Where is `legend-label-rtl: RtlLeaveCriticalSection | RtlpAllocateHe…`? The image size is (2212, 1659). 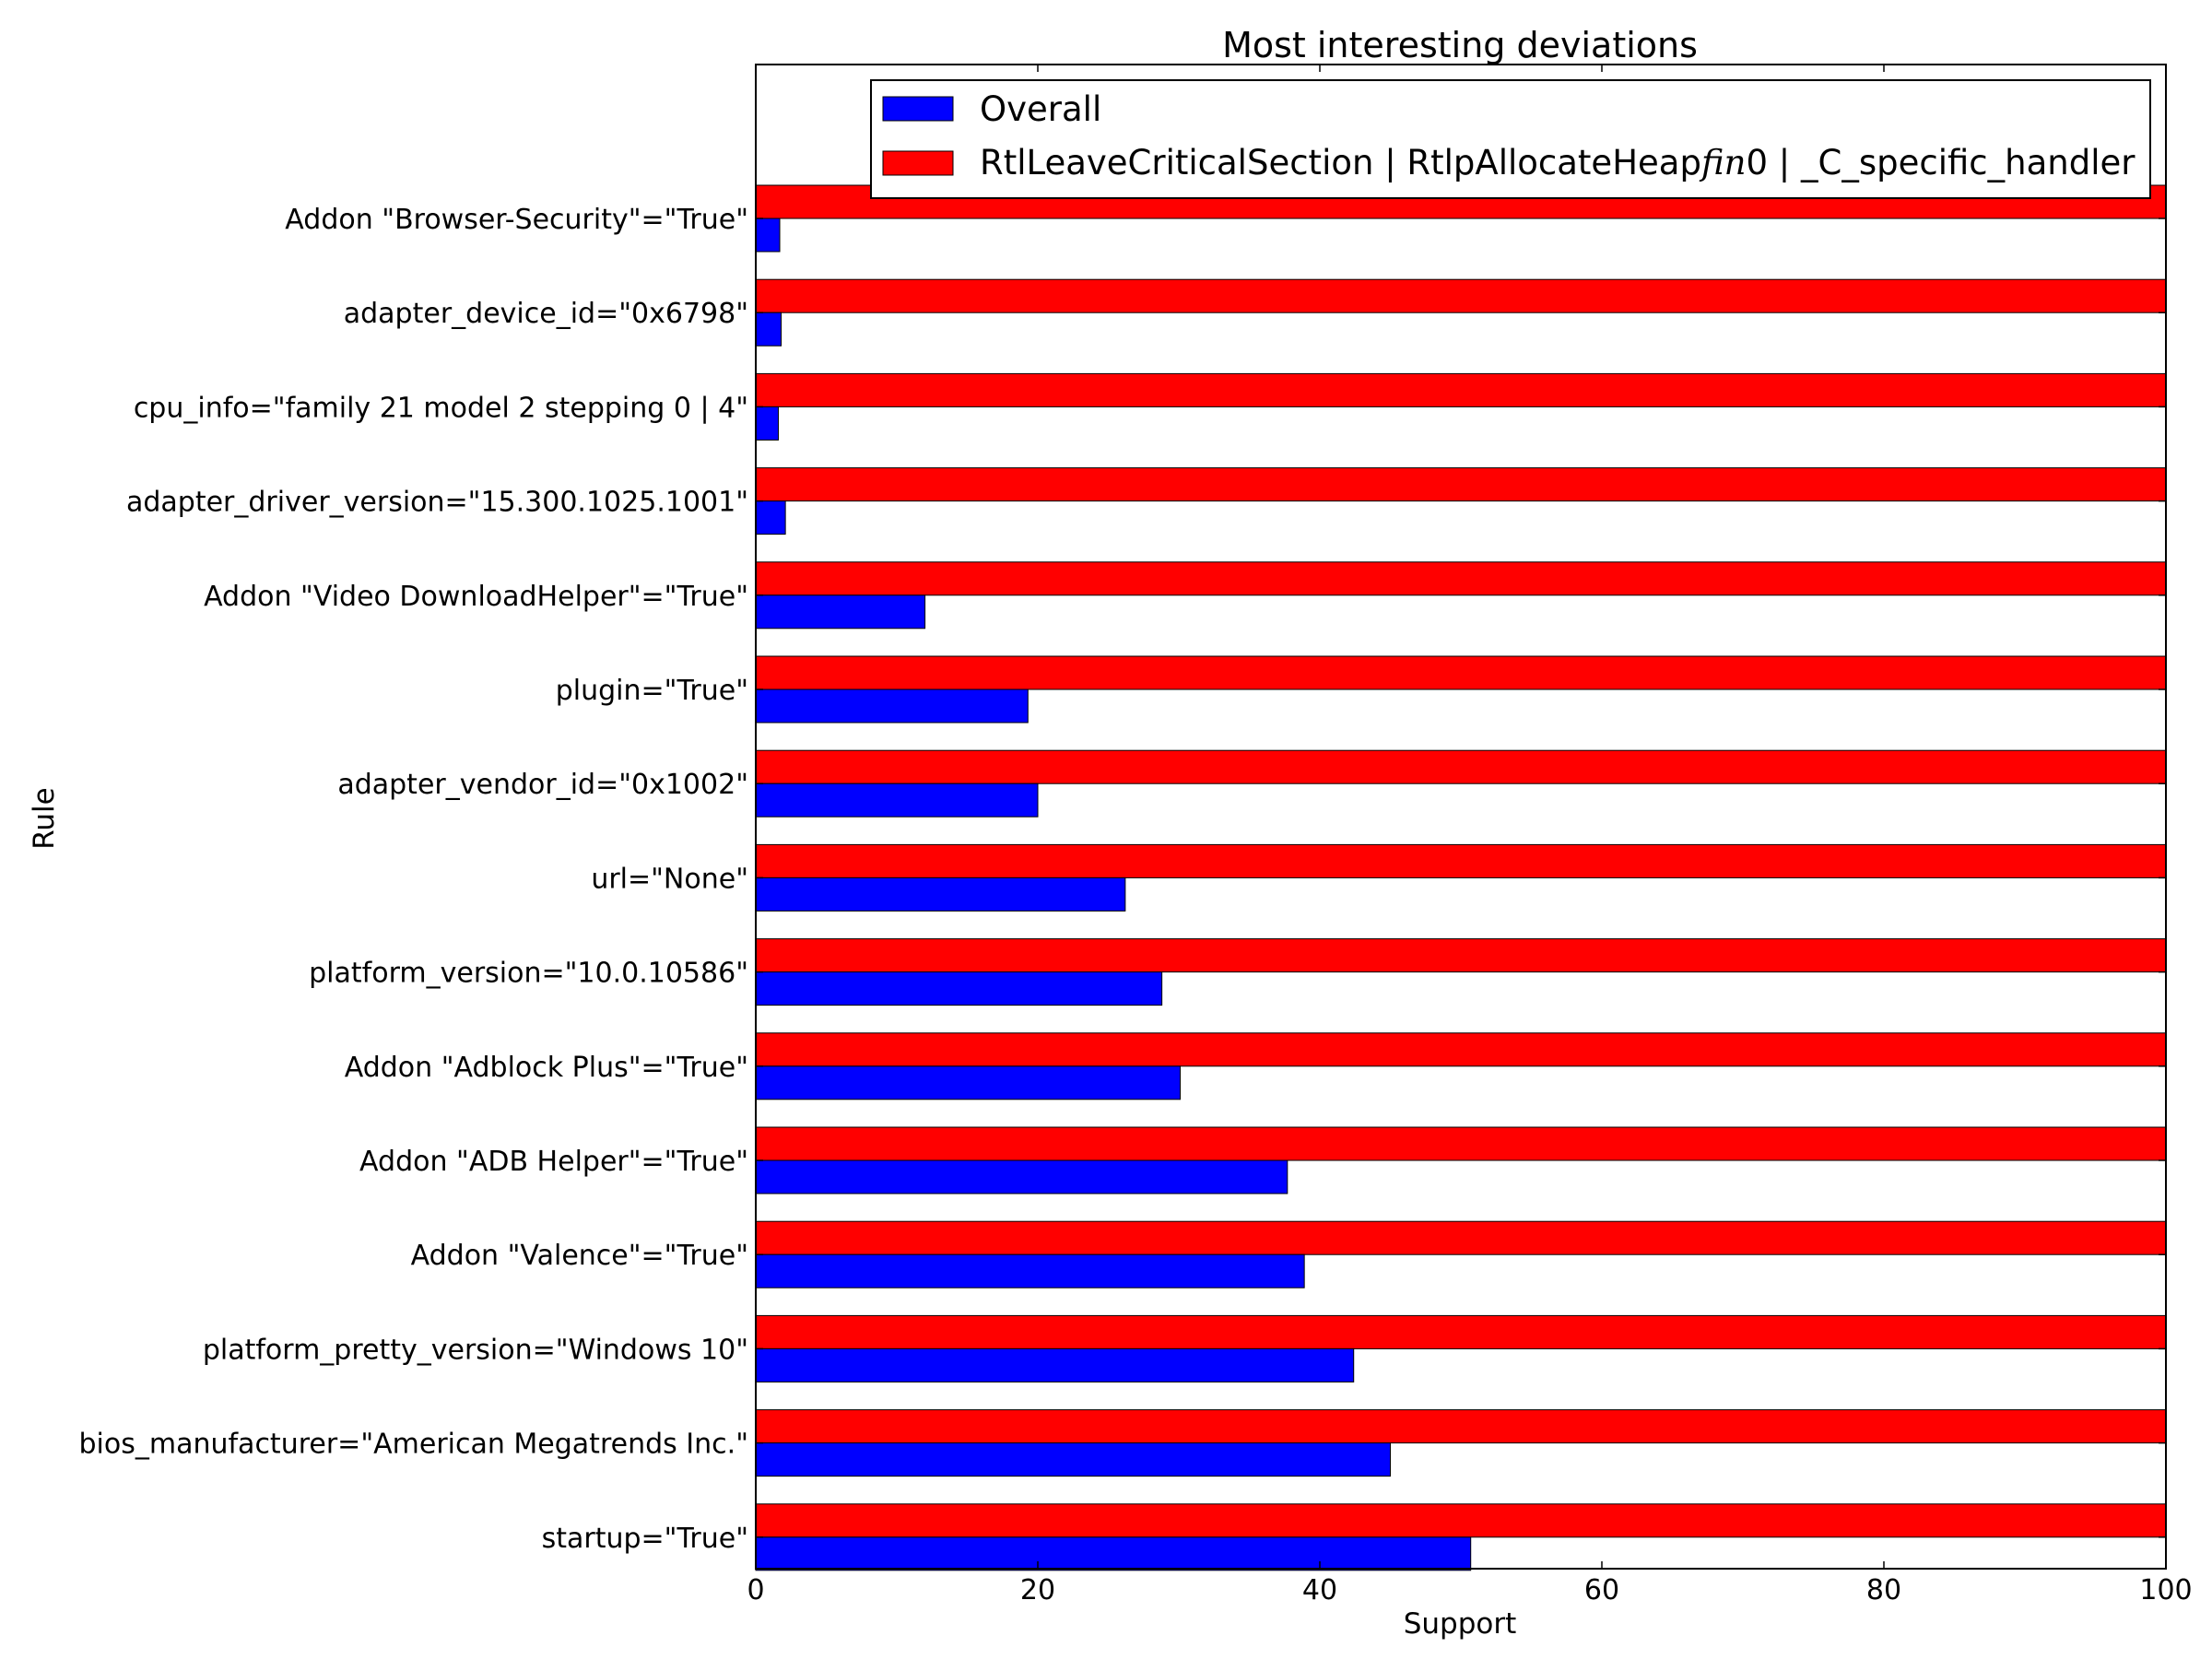 legend-label-rtl: RtlLeaveCriticalSection | RtlpAllocateHe… is located at coordinates (1558, 162).